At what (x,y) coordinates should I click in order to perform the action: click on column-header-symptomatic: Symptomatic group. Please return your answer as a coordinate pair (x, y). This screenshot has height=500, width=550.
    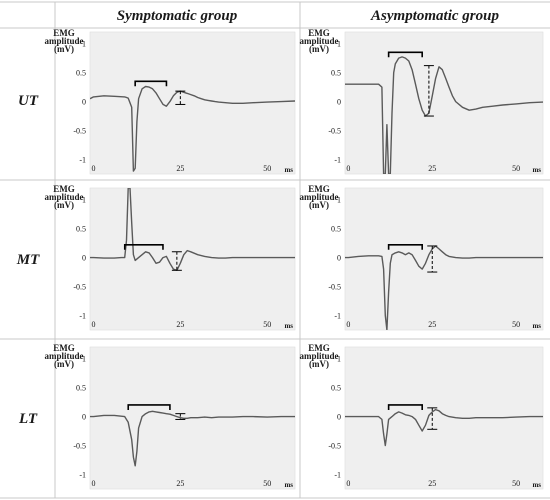
    Looking at the image, I should click on (177, 16).